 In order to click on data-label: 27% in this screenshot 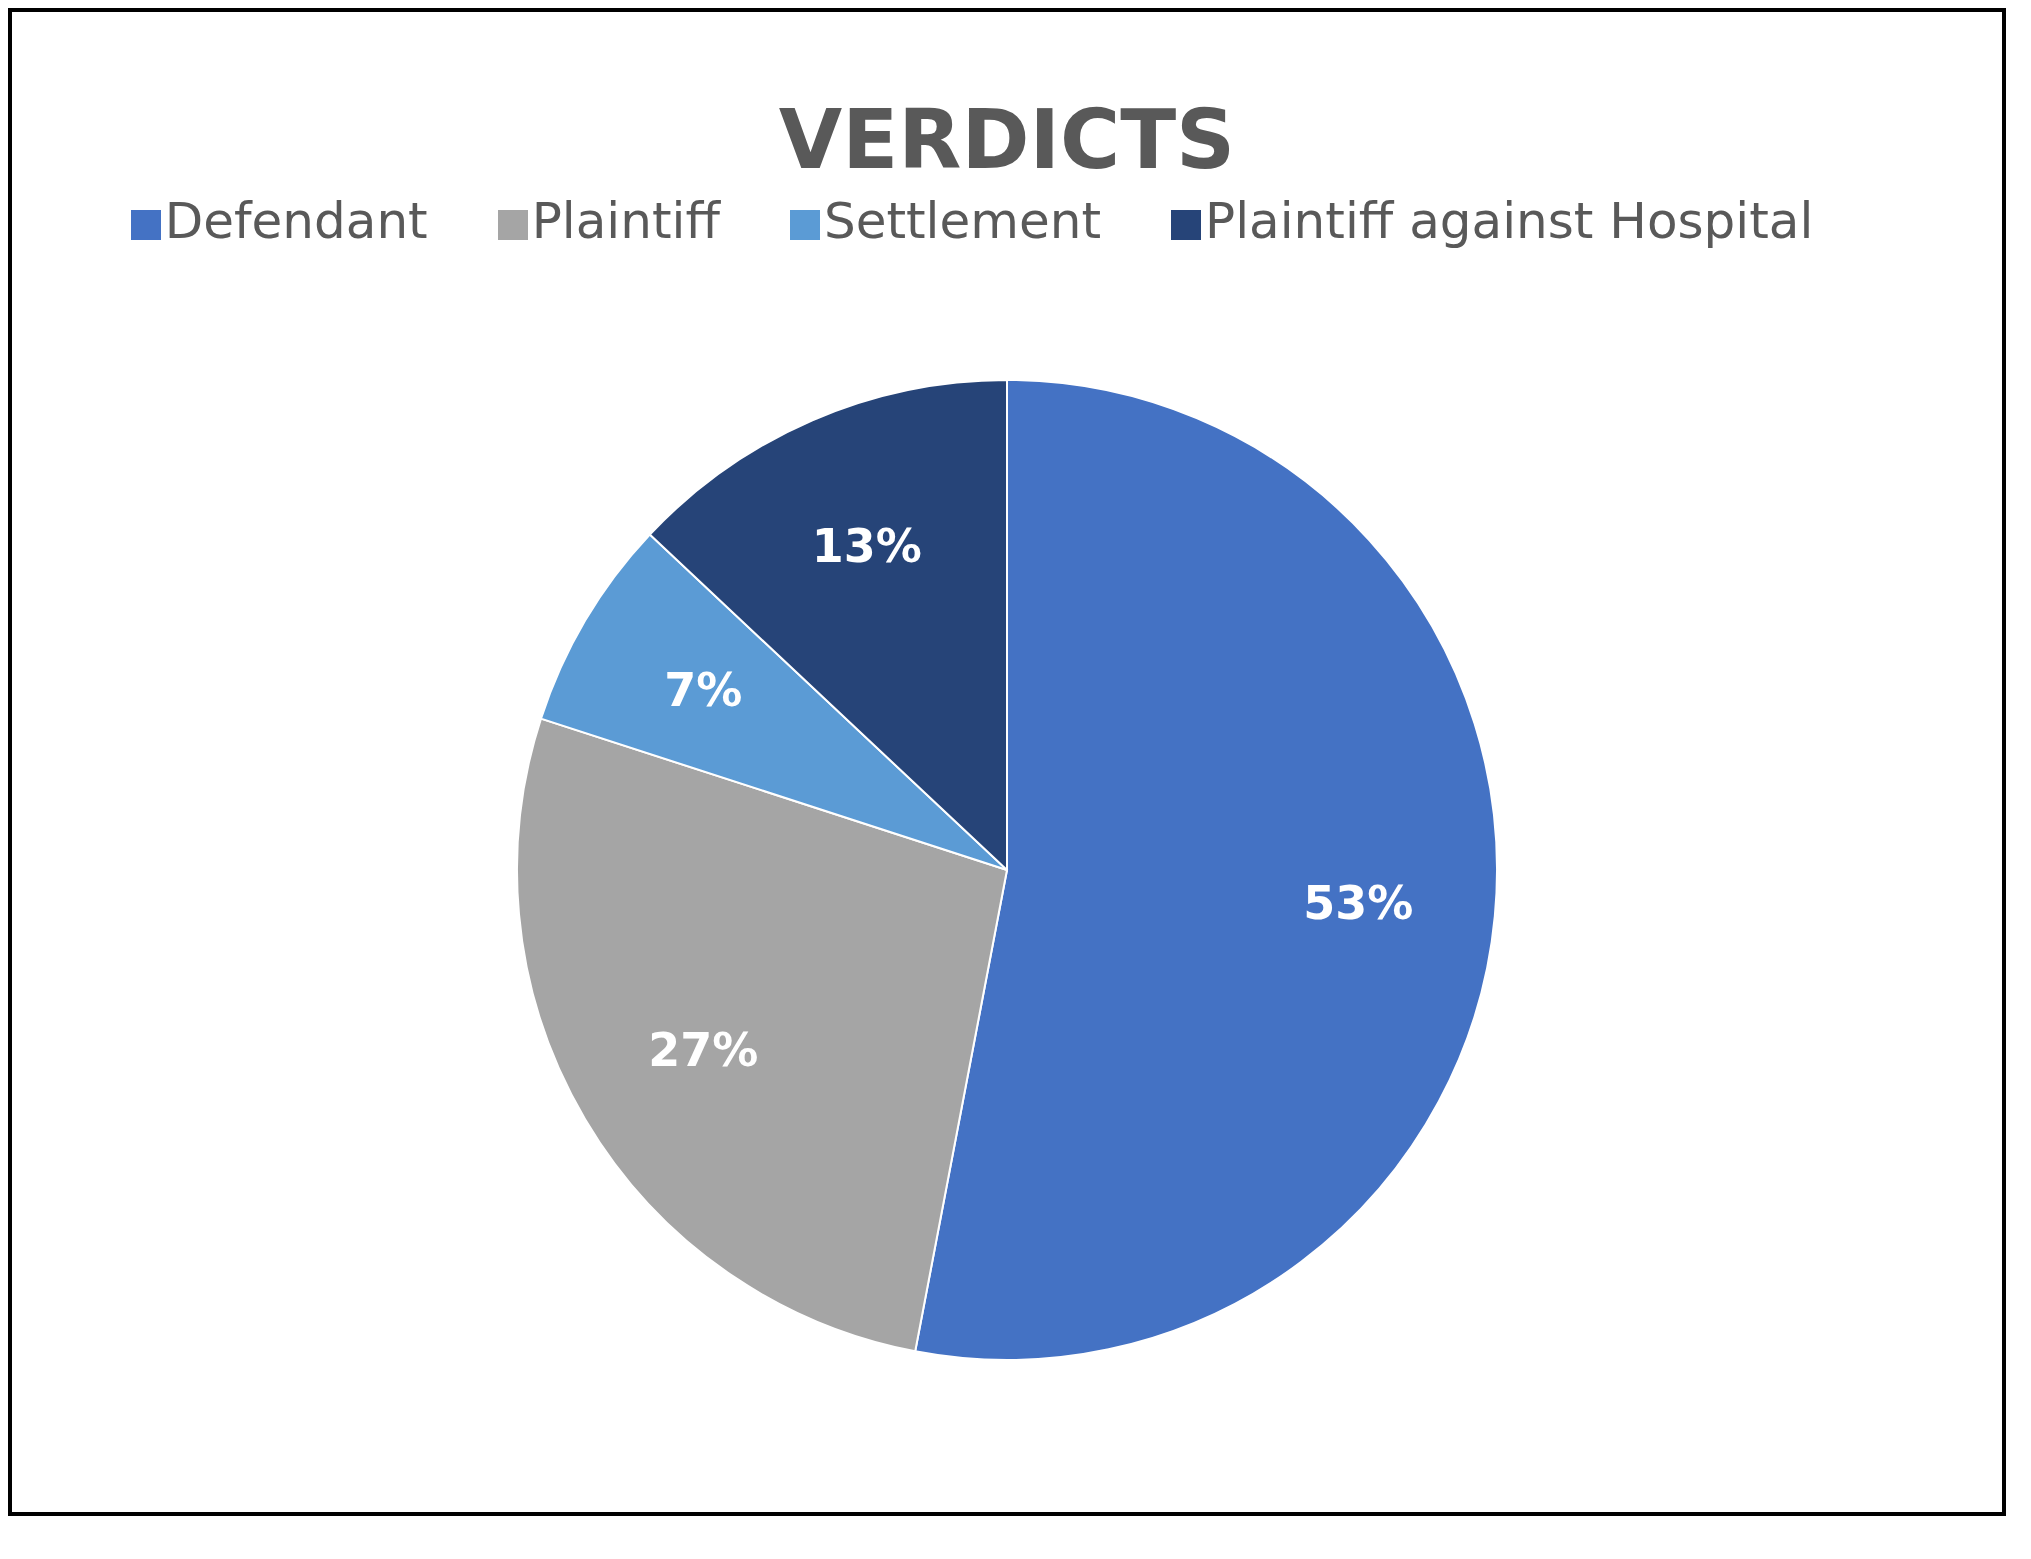, I will do `click(703, 1049)`.